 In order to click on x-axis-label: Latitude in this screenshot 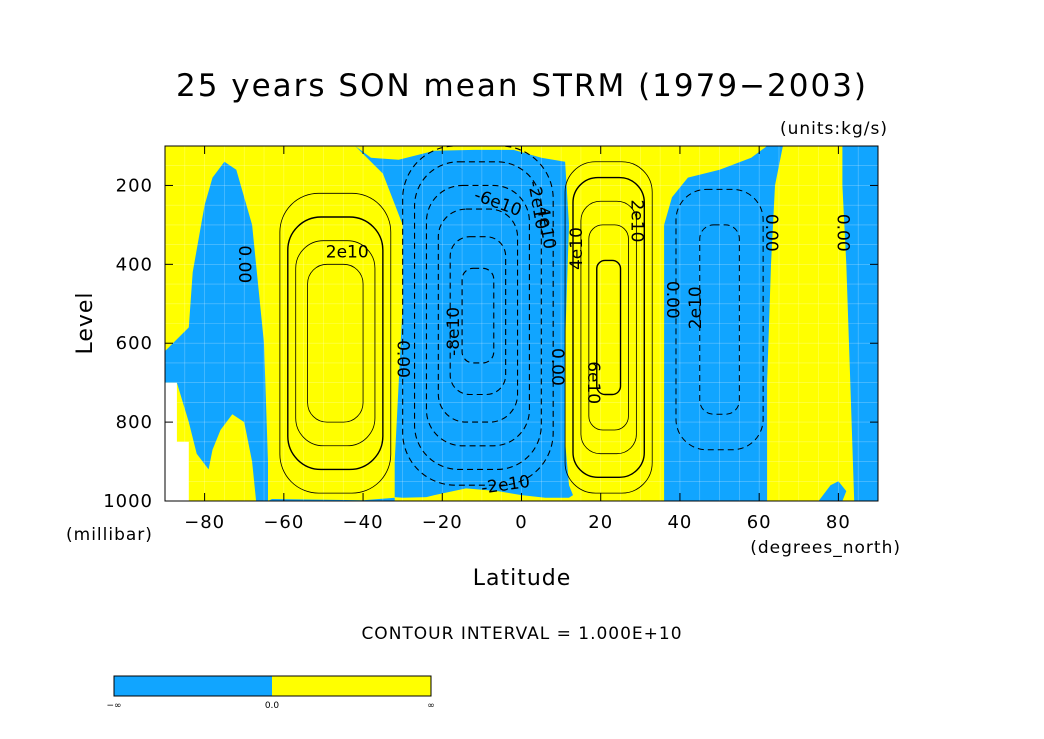, I will do `click(522, 578)`.